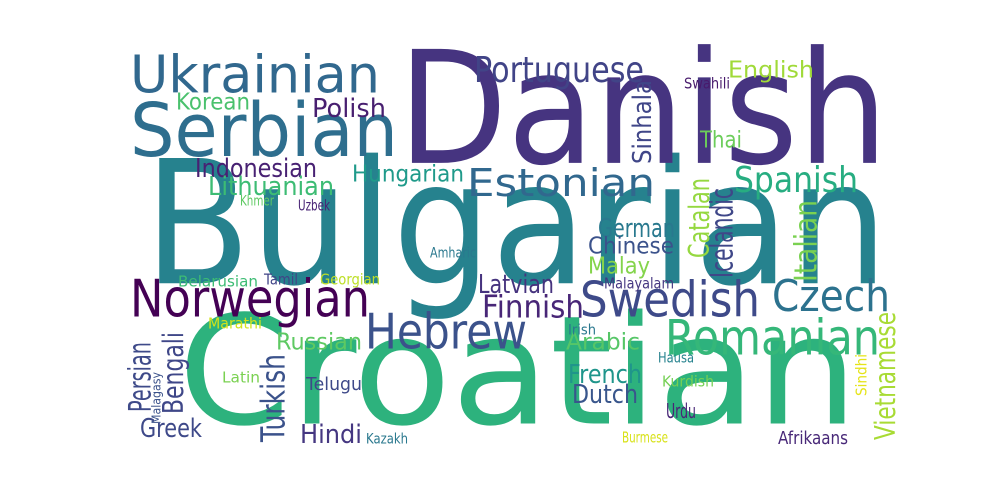 This screenshot has height=500, width=1000. What do you see at coordinates (257, 202) in the screenshot?
I see `word-khmer: Khmer` at bounding box center [257, 202].